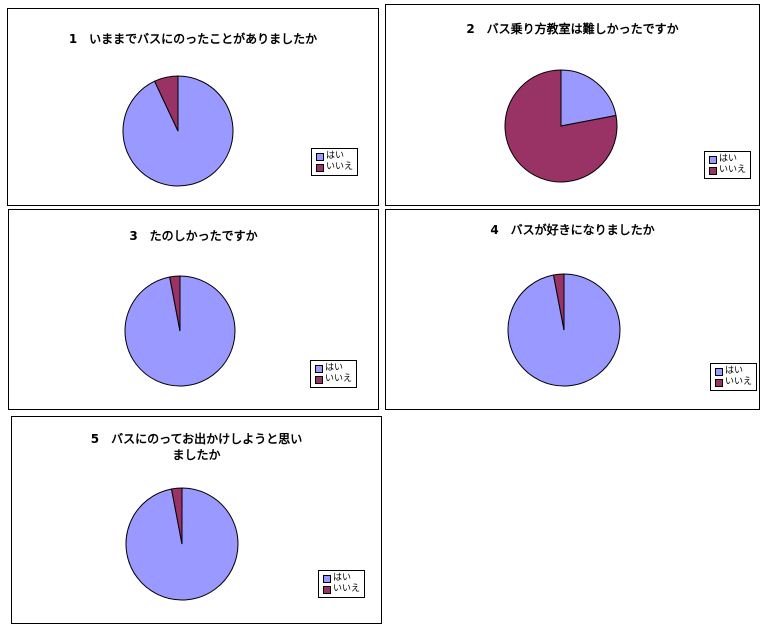  What do you see at coordinates (572, 230) in the screenshot?
I see `chart-title-4: 4 バスが好きになりましたか` at bounding box center [572, 230].